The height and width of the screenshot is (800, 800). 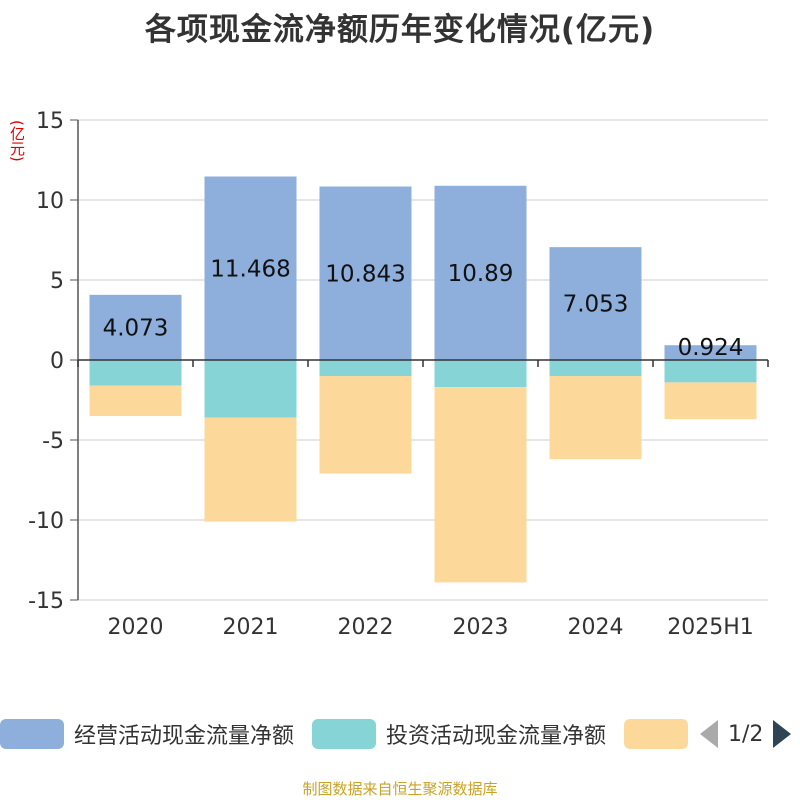 What do you see at coordinates (184, 736) in the screenshot?
I see `legend-label: 经营活动现金流量净额` at bounding box center [184, 736].